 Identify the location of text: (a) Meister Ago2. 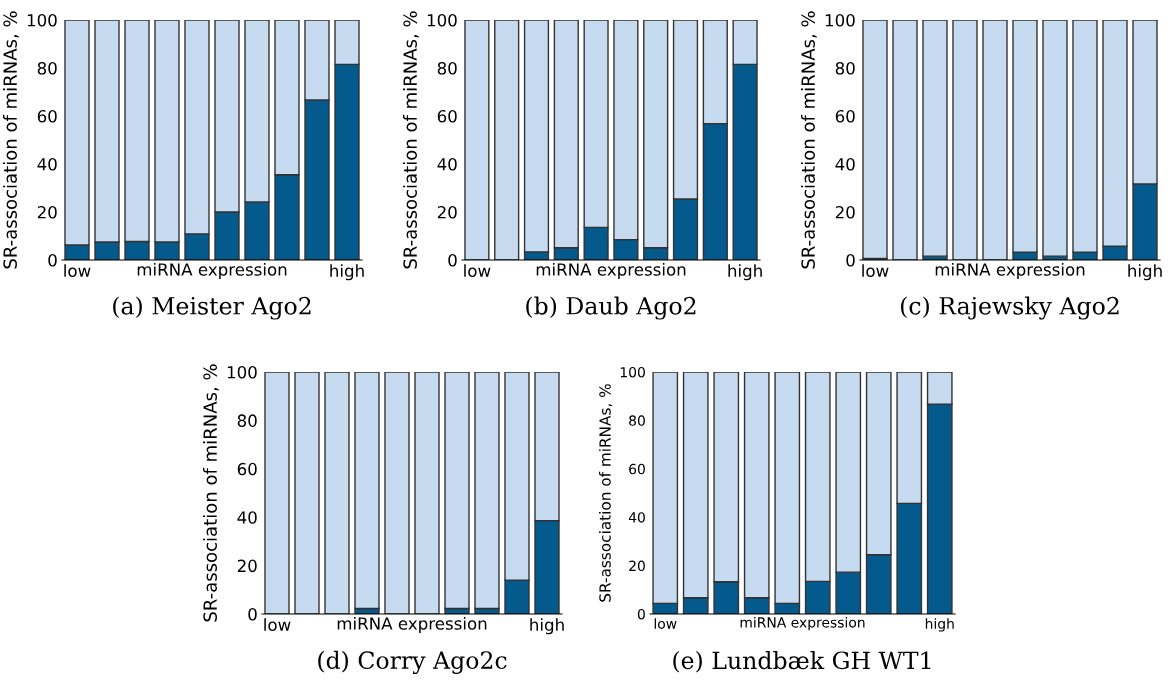
(212, 308).